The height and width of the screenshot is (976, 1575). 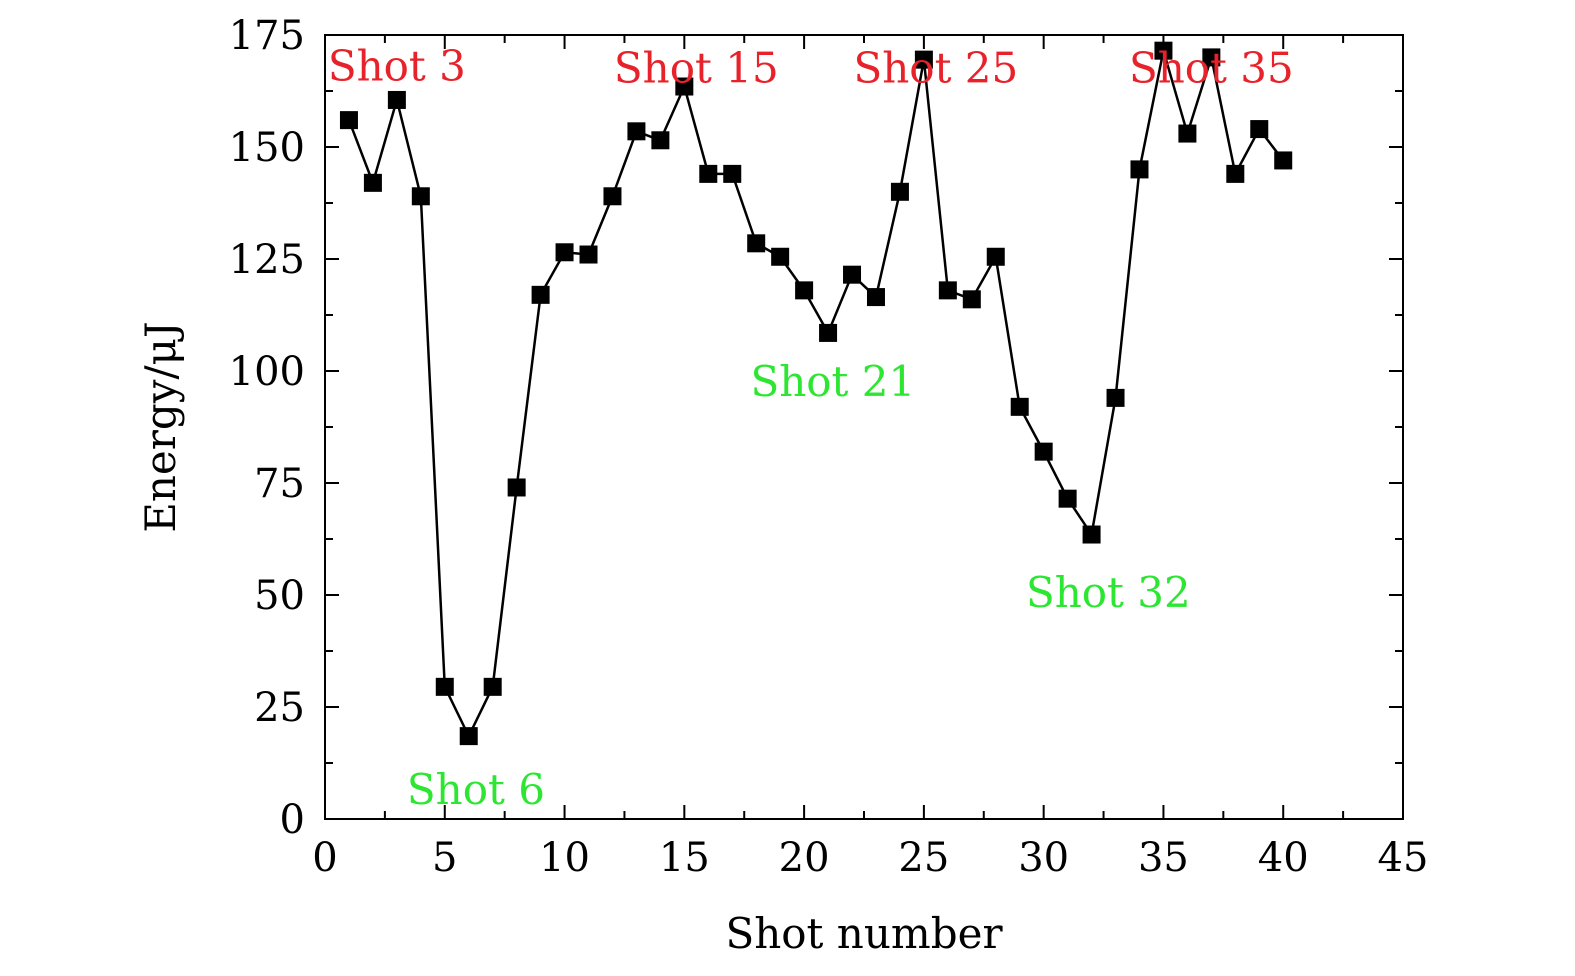 What do you see at coordinates (279, 596) in the screenshot?
I see `y-tick-label: 50` at bounding box center [279, 596].